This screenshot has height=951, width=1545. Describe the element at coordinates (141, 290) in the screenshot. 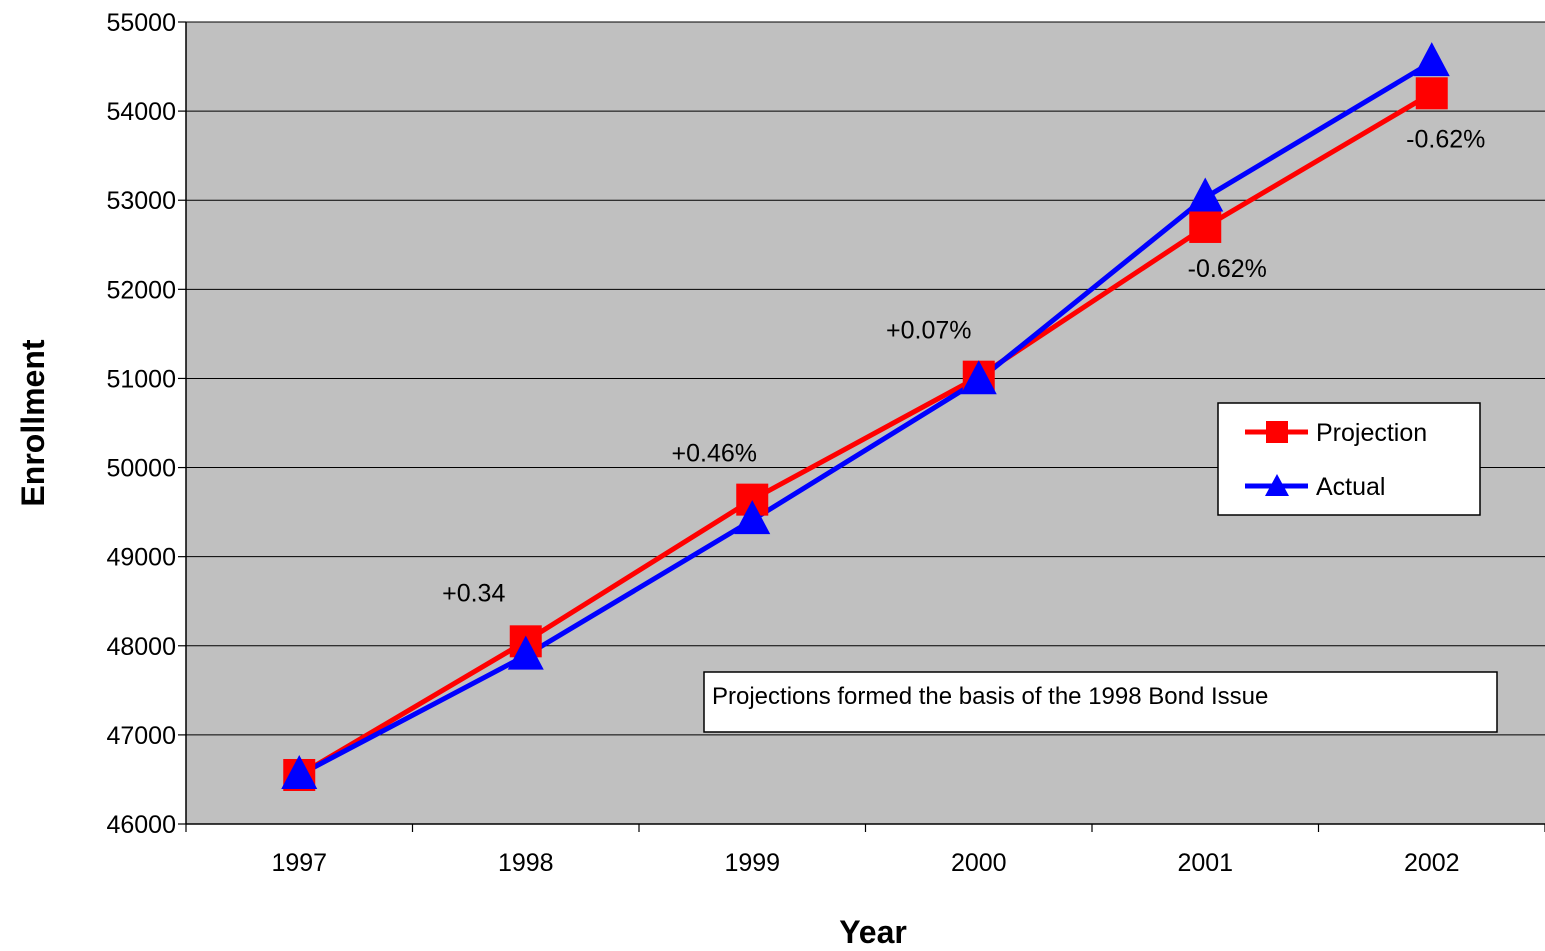

I see `y-tick-label: 52000` at that location.